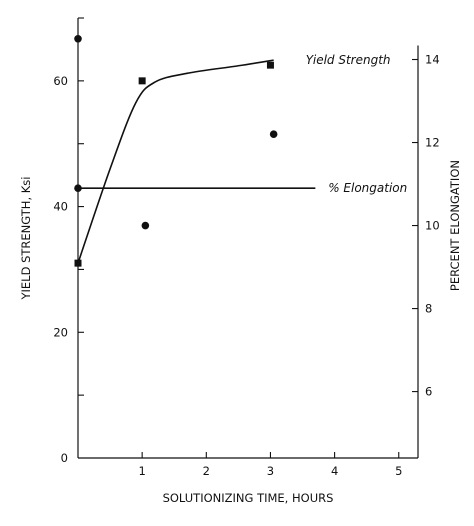  Describe the element at coordinates (141, 471) in the screenshot. I see `x-tick-label: 1` at that location.